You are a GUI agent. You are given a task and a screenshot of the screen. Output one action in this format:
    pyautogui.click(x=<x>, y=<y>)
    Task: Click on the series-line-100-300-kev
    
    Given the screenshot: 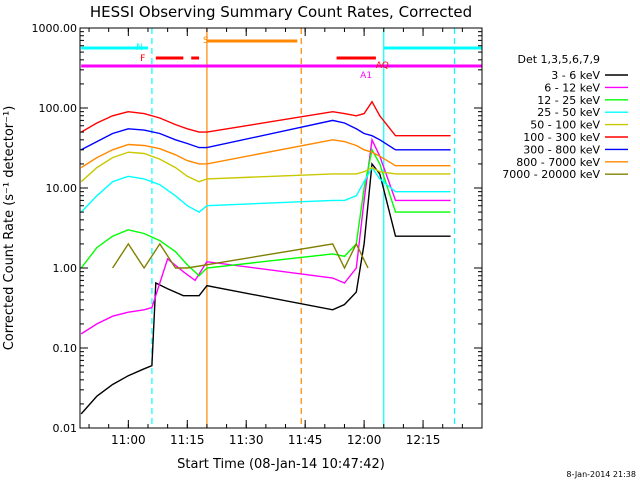 What is the action you would take?
    pyautogui.click(x=265, y=118)
    